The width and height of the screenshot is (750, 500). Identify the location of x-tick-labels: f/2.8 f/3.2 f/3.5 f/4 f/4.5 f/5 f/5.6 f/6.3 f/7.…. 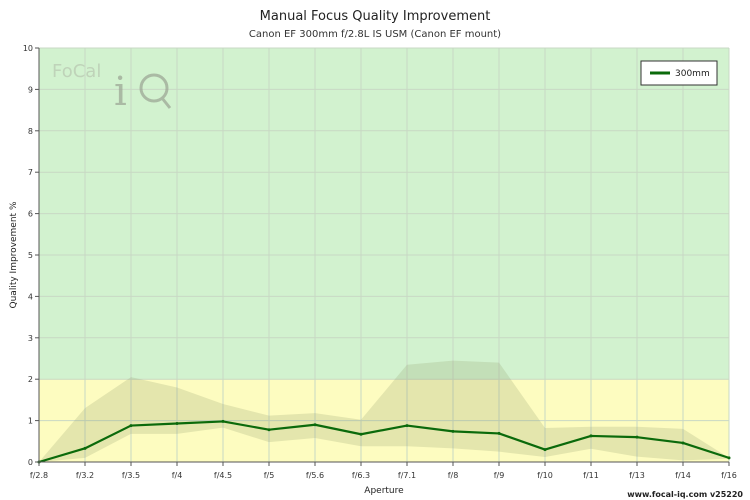
(383, 471).